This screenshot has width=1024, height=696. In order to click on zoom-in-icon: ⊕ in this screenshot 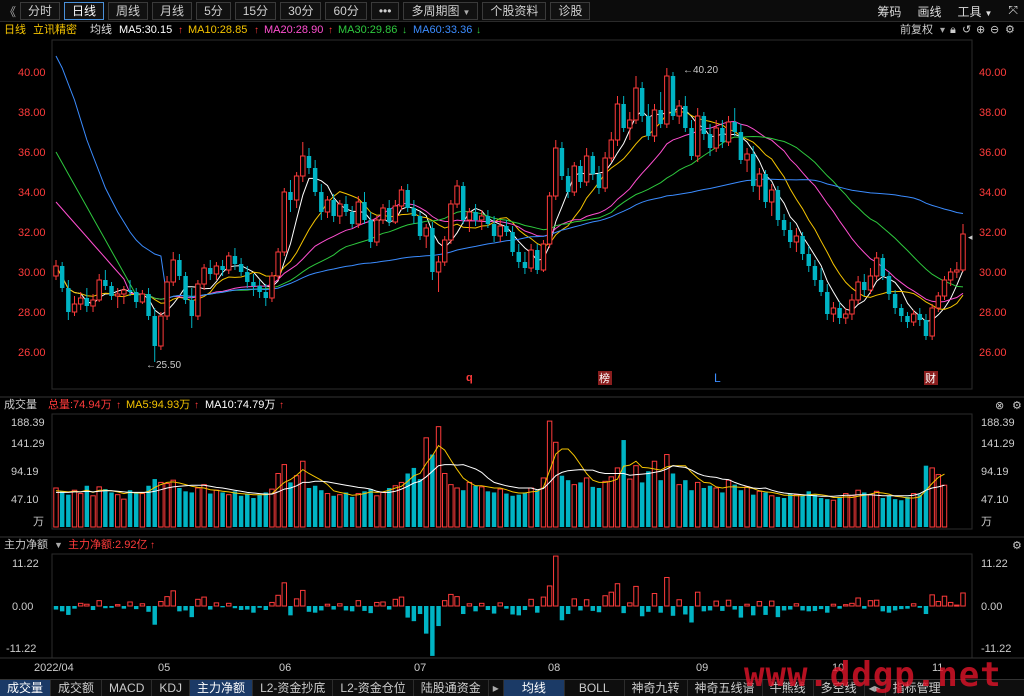, I will do `click(980, 30)`.